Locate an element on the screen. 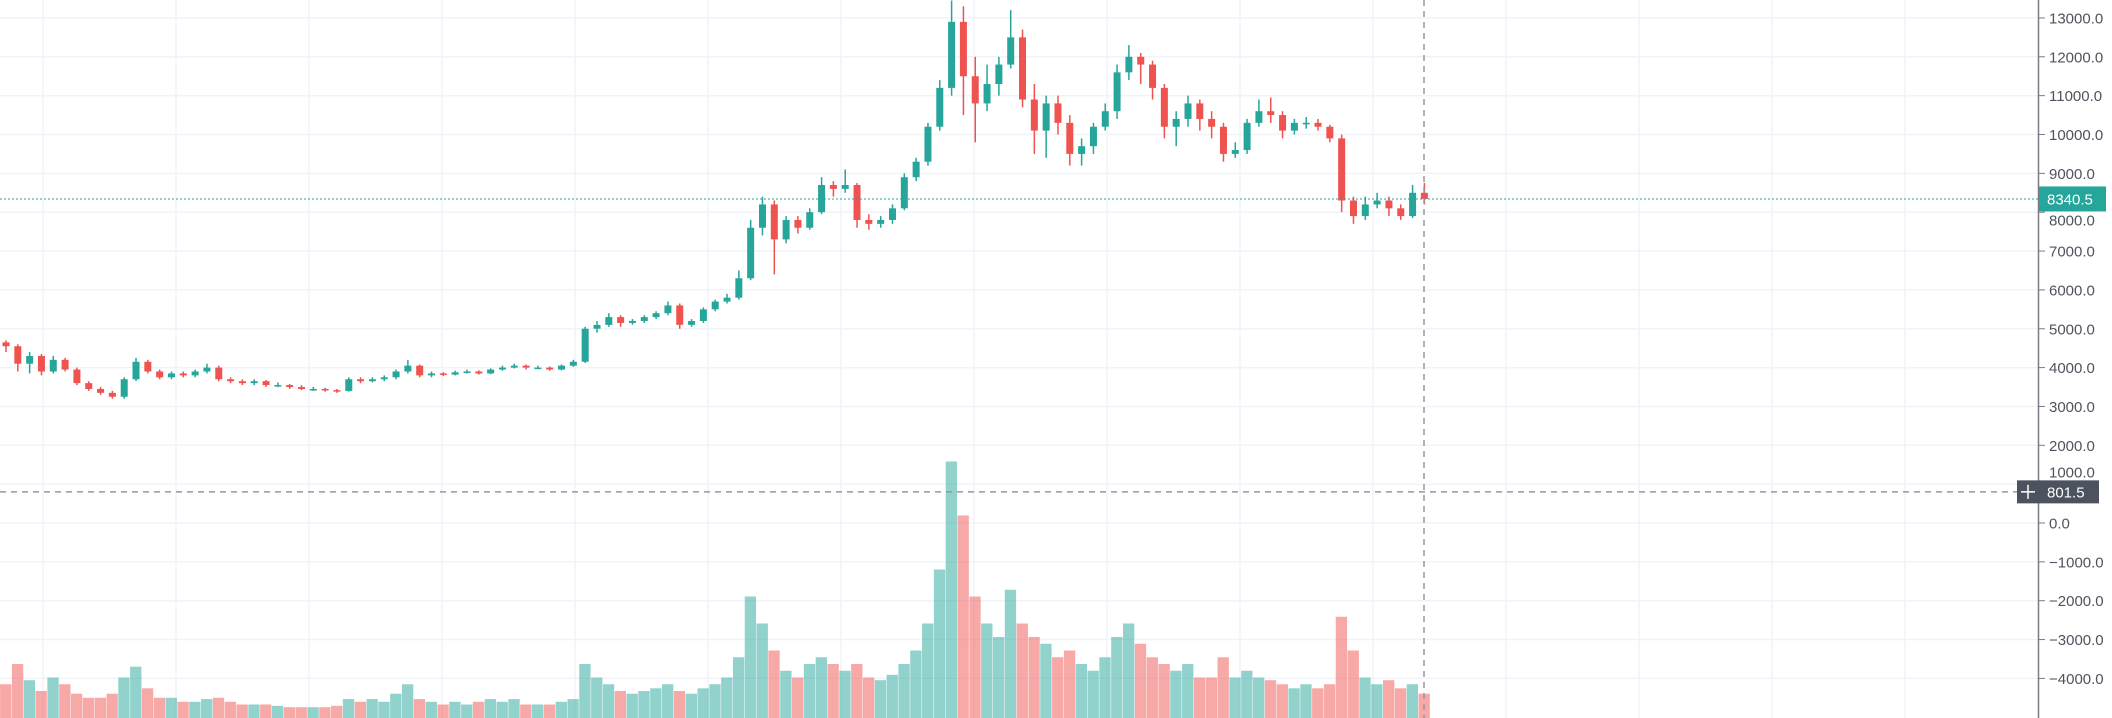 This screenshot has height=718, width=2112. price-axis is located at coordinates (2074, 359).